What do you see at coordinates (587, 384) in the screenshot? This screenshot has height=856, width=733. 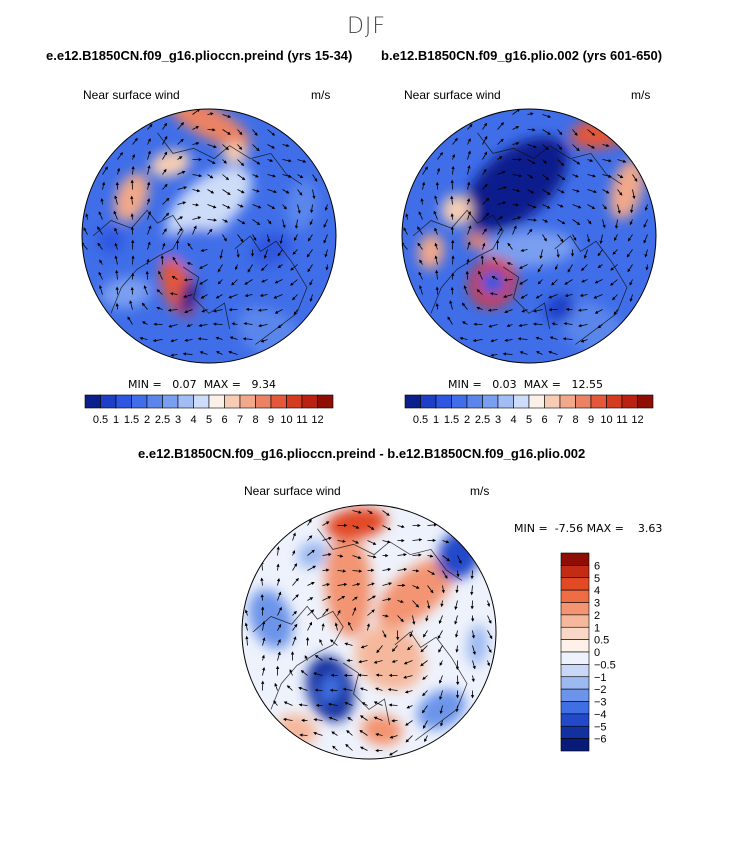 I see `panel2-max-value: 12.55` at bounding box center [587, 384].